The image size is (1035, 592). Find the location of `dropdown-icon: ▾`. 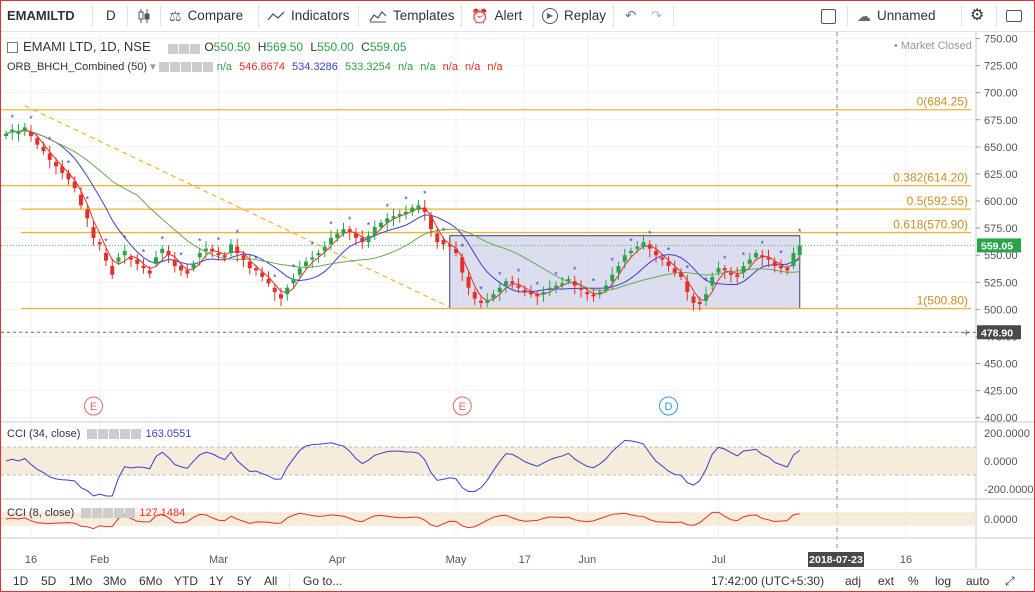

dropdown-icon: ▾ is located at coordinates (153, 67).